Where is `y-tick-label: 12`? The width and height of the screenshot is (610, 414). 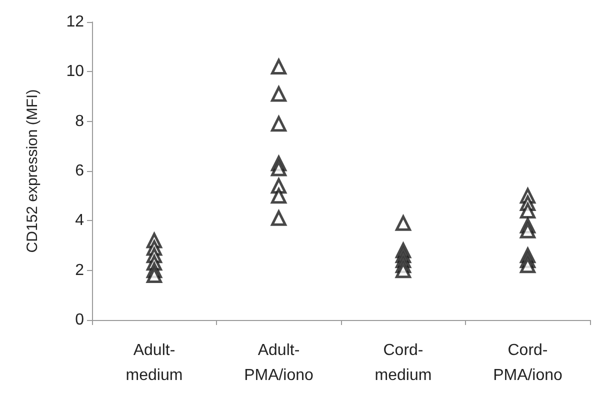
y-tick-label: 12 is located at coordinates (75, 22).